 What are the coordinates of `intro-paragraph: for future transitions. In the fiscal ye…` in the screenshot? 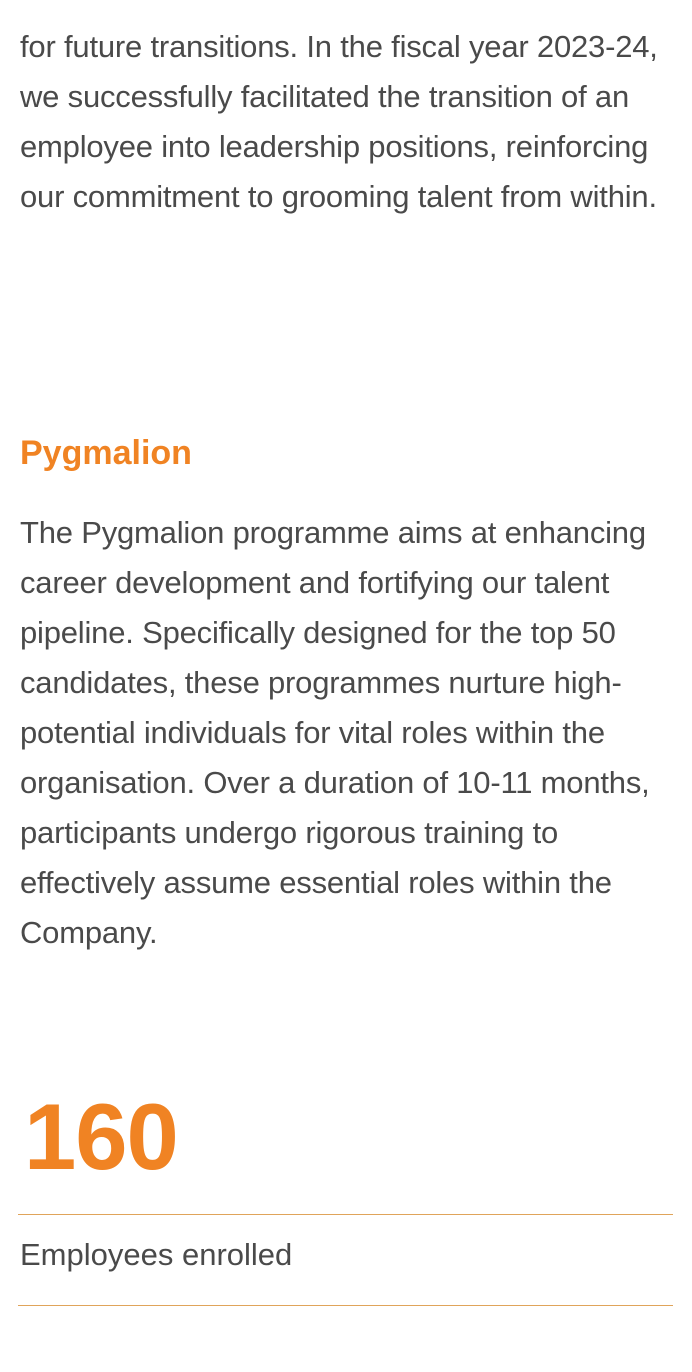 It's located at (339, 121).